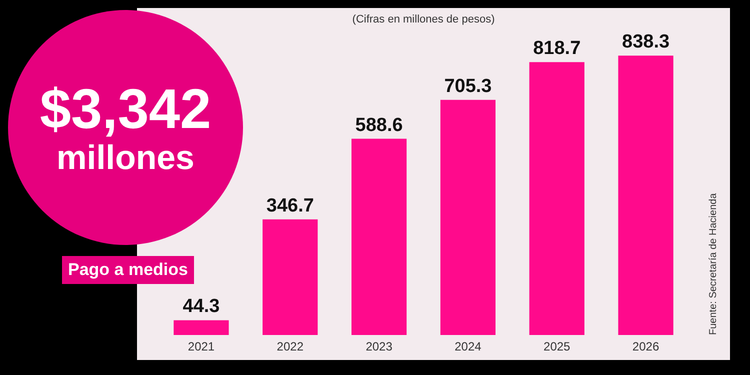 This screenshot has width=750, height=375. Describe the element at coordinates (468, 86) in the screenshot. I see `data-label: 705.3` at that location.